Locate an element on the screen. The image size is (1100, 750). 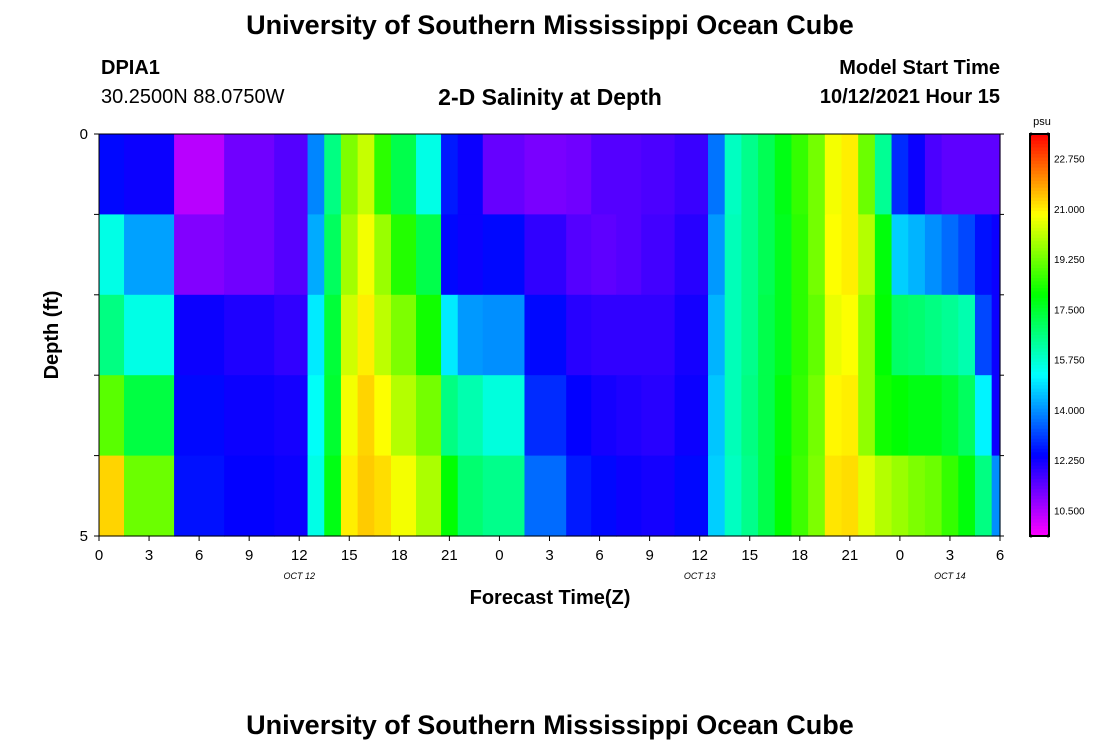
y-axis-label: Depth (ft) is located at coordinates (52, 335).